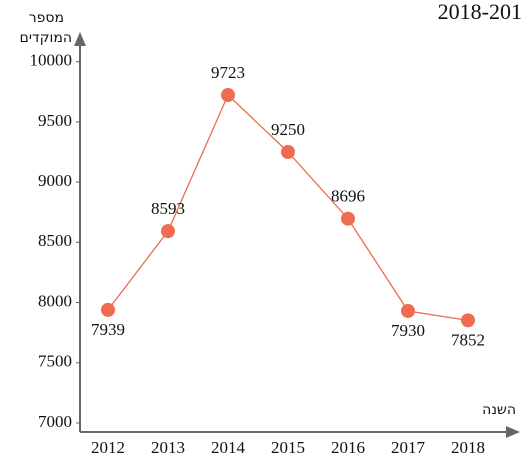  What do you see at coordinates (468, 447) in the screenshot?
I see `x-tick-label: 2018` at bounding box center [468, 447].